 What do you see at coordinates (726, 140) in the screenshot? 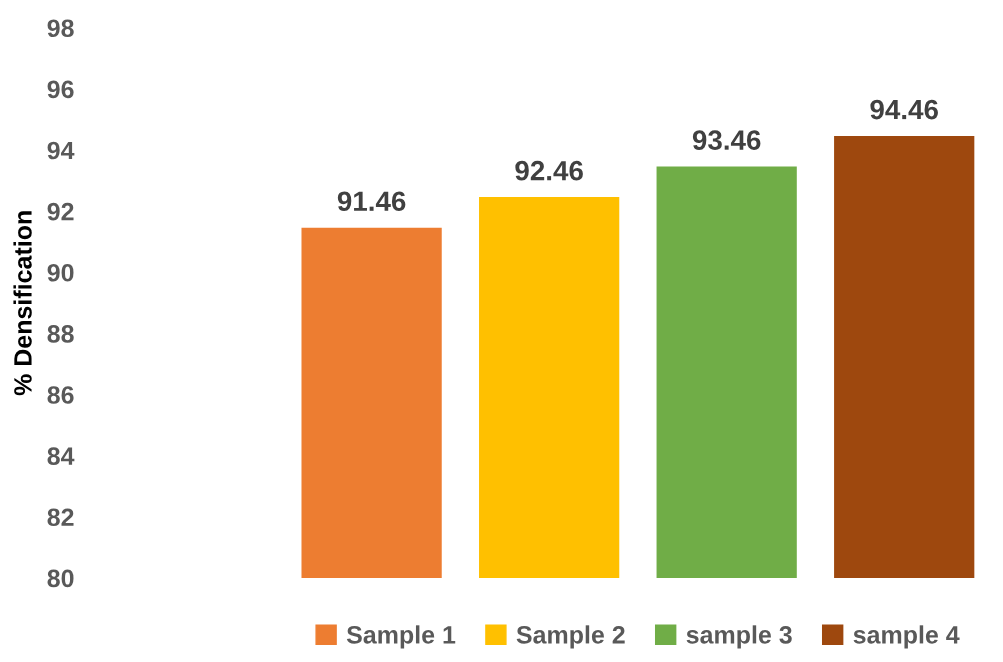
I see `data-label: 93.46` at bounding box center [726, 140].